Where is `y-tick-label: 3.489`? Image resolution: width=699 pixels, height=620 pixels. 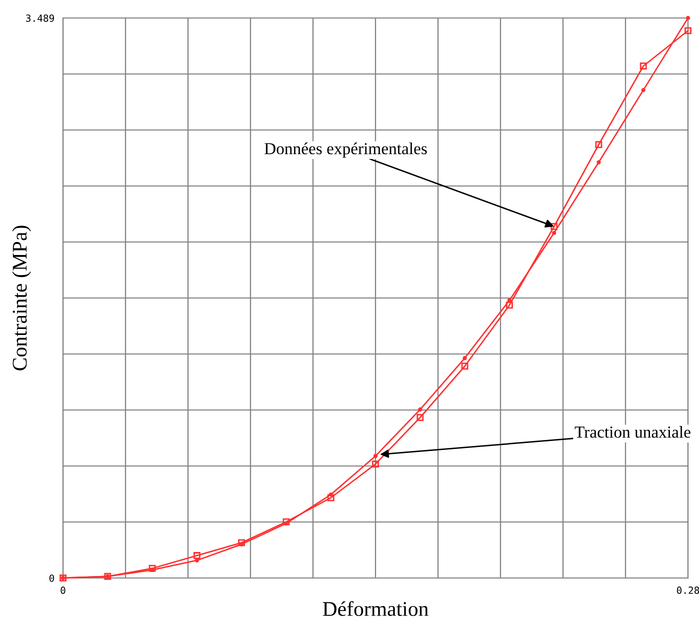
y-tick-label: 3.489 is located at coordinates (40, 18).